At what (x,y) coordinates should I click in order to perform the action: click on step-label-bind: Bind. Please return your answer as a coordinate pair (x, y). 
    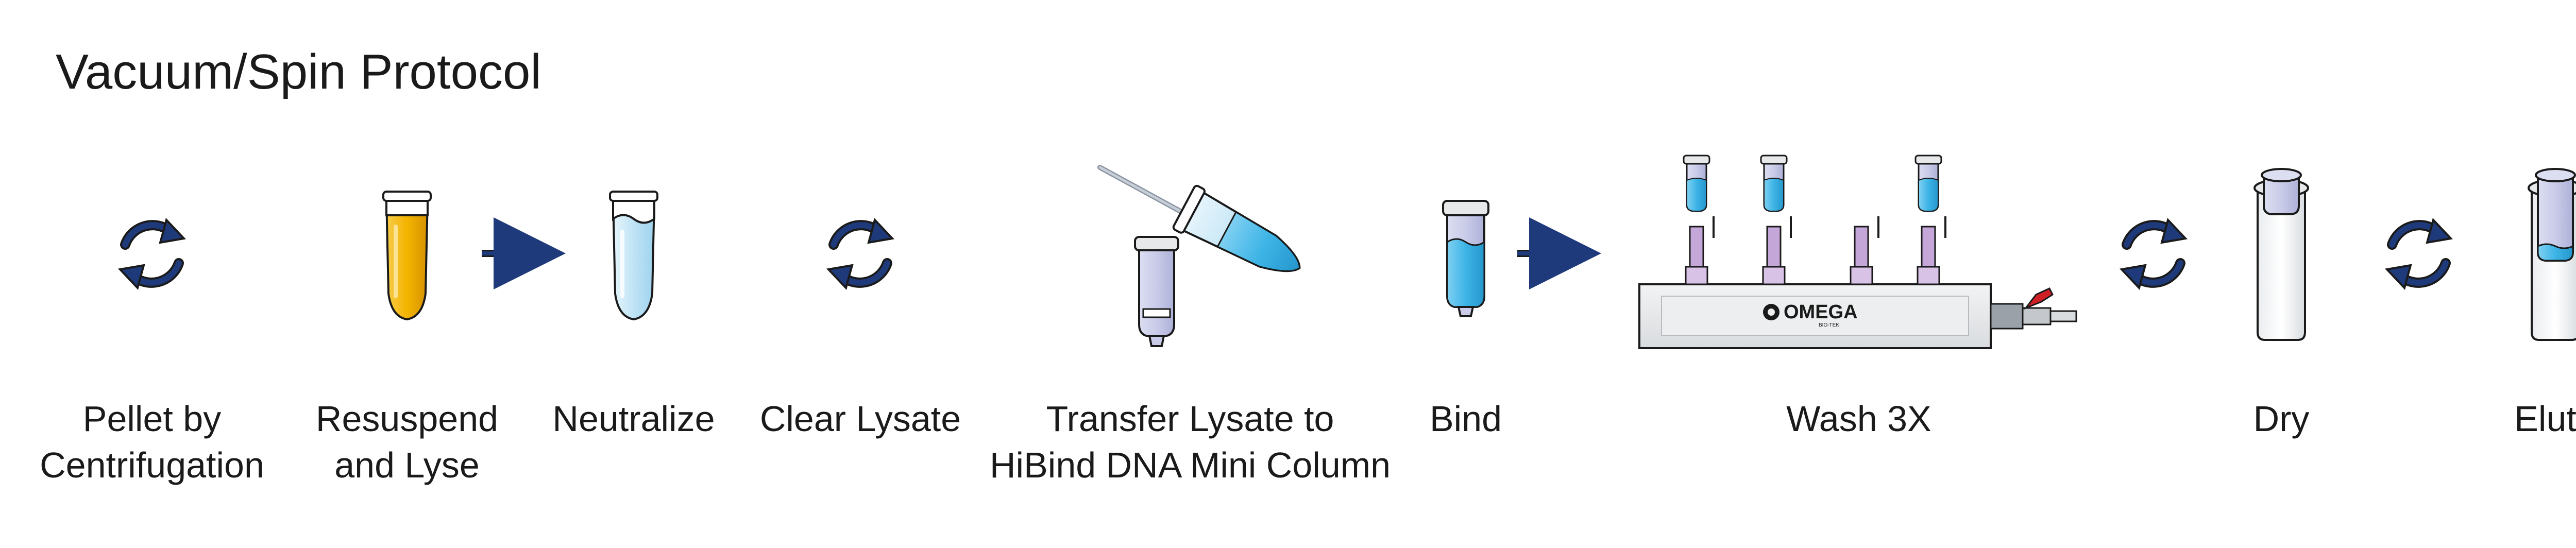
    Looking at the image, I should click on (1465, 419).